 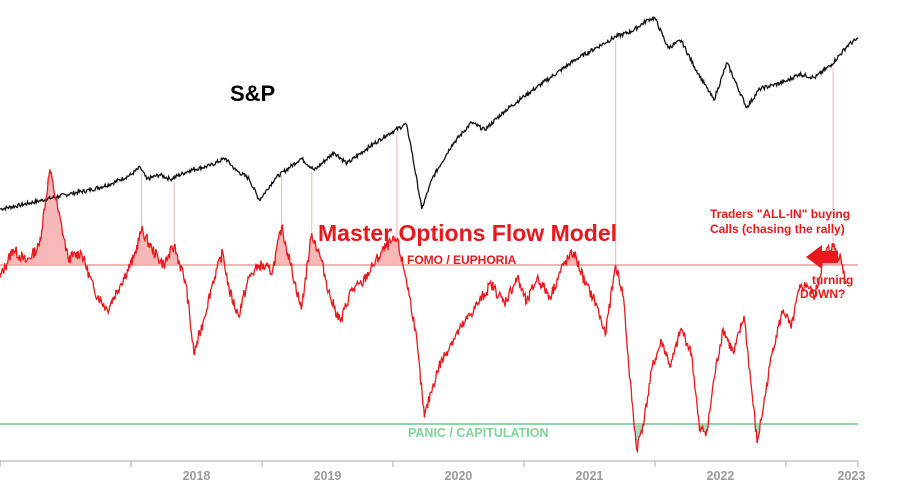 I want to click on fomo-zone-label: FOMO / EUPHORIA, so click(x=462, y=260).